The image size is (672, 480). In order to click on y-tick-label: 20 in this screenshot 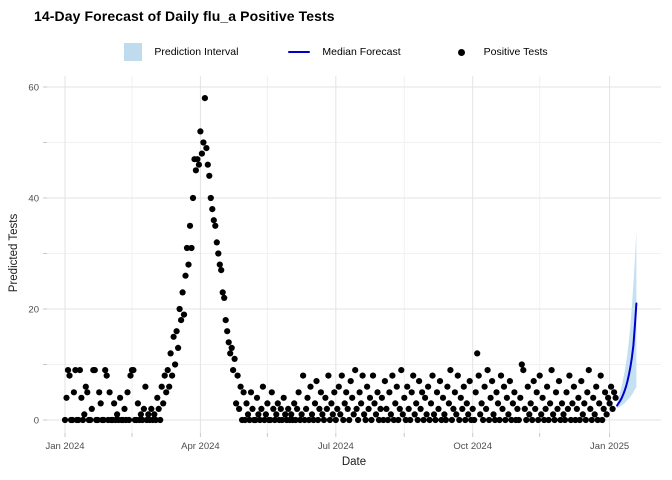, I will do `click(33, 310)`.